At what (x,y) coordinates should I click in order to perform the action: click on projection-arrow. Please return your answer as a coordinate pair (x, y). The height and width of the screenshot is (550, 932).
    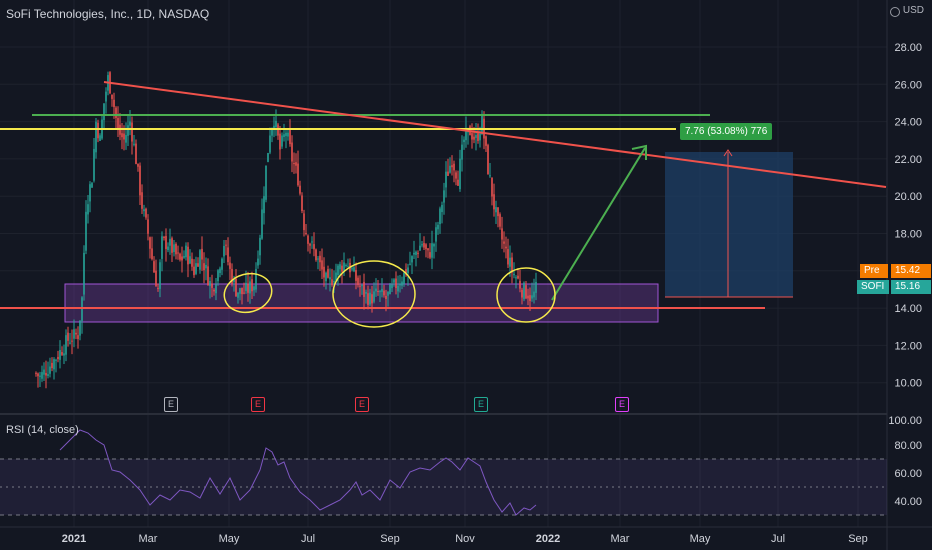
    Looking at the image, I should click on (598, 224).